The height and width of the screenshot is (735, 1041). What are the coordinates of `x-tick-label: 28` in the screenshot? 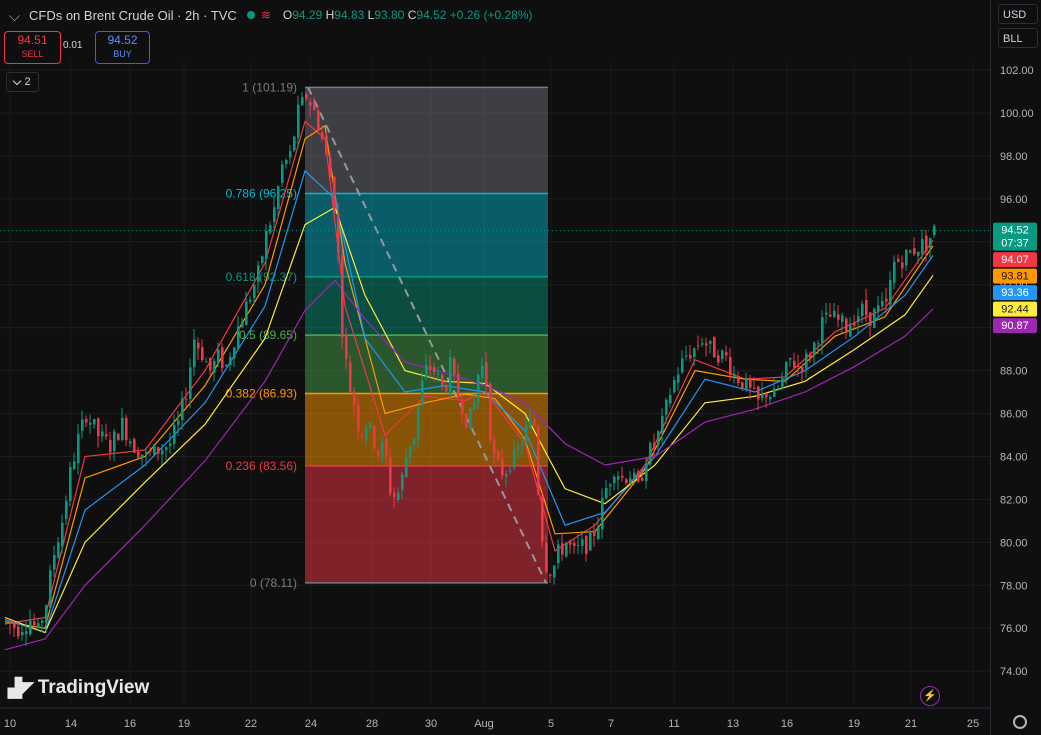 It's located at (372, 724).